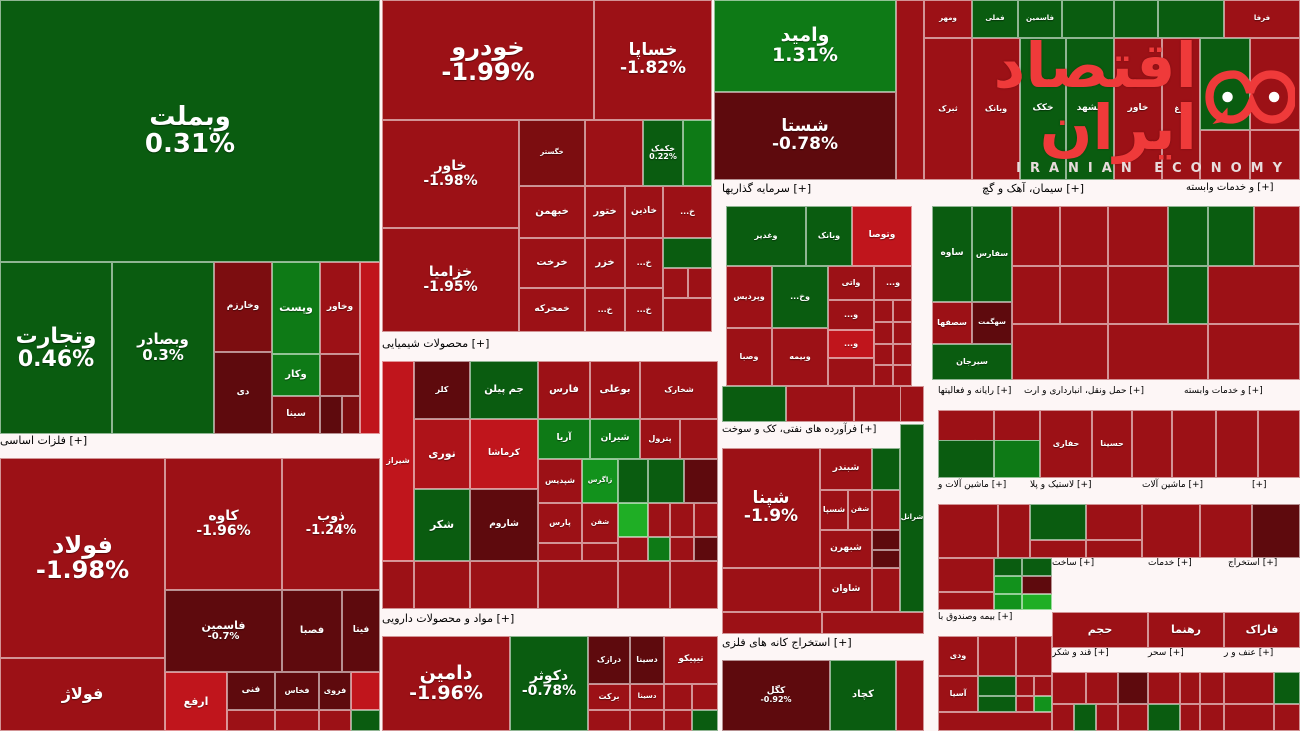  I want to click on heatmap-tile: سفارس, so click(992, 254).